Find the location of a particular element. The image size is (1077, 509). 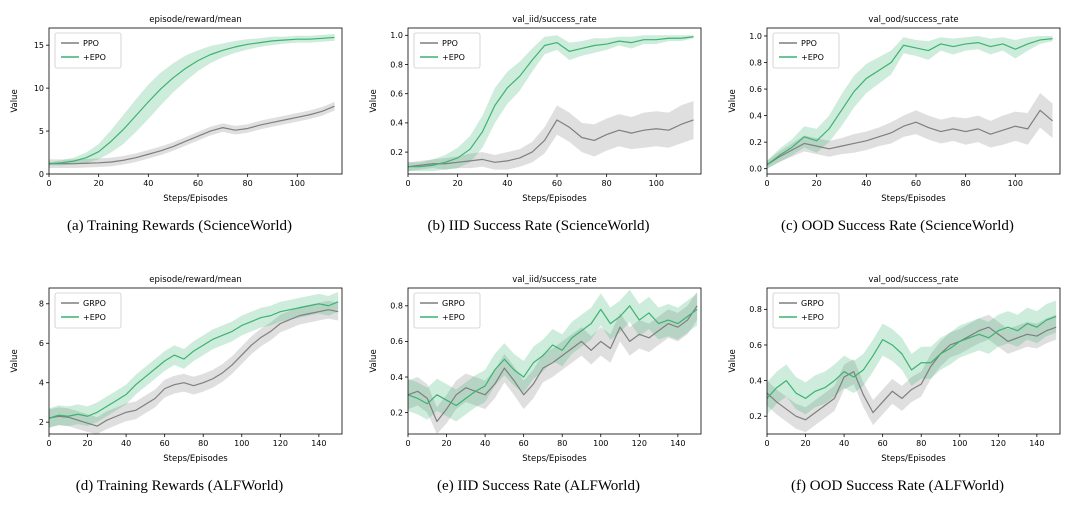

caption-d-text: Training Rewards (ALFWorld) is located at coordinates (190, 486).